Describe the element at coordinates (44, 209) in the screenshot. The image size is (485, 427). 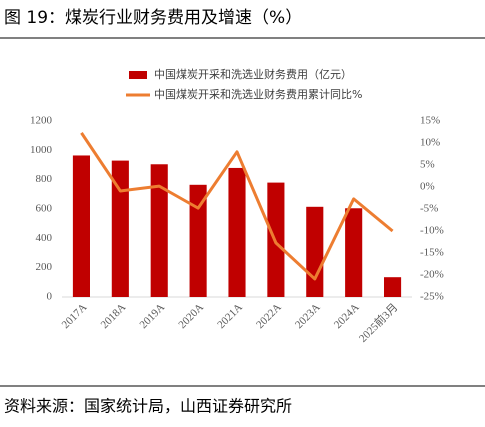
I see `y-tick-label: 600` at that location.